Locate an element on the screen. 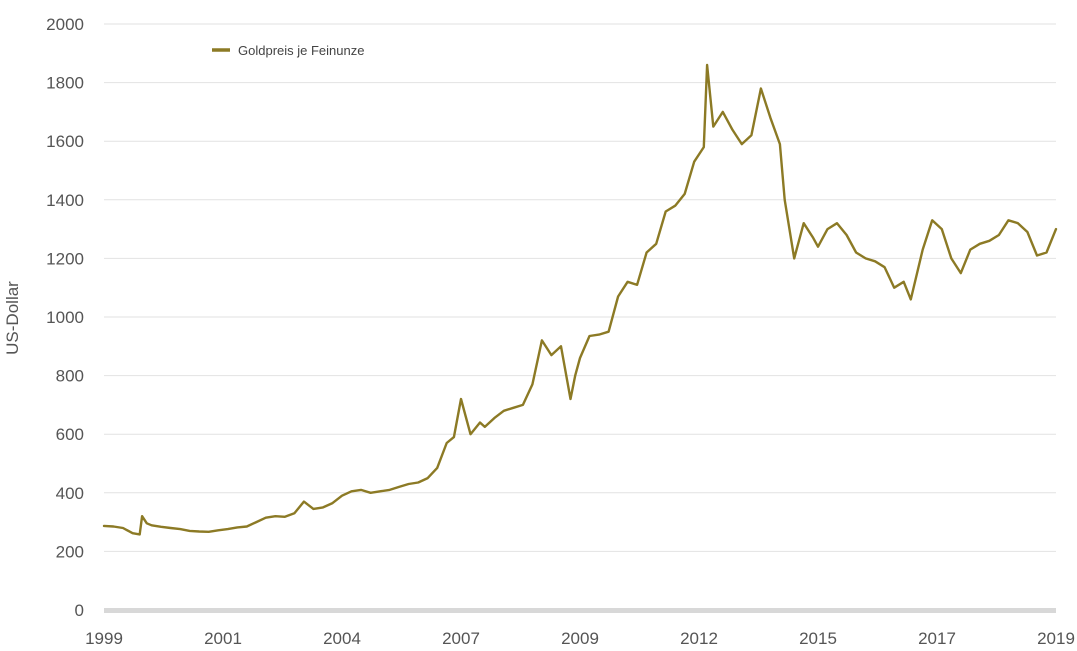 This screenshot has width=1077, height=651. x-tick-label: 1999 is located at coordinates (104, 638).